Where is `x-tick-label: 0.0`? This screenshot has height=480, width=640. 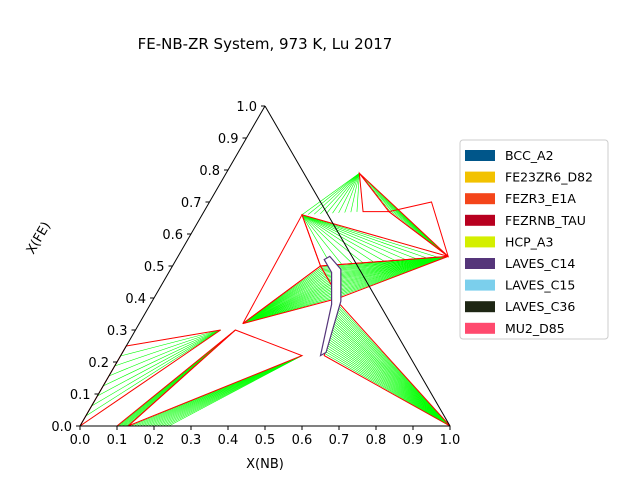 x-tick-label: 0.0 is located at coordinates (80, 440).